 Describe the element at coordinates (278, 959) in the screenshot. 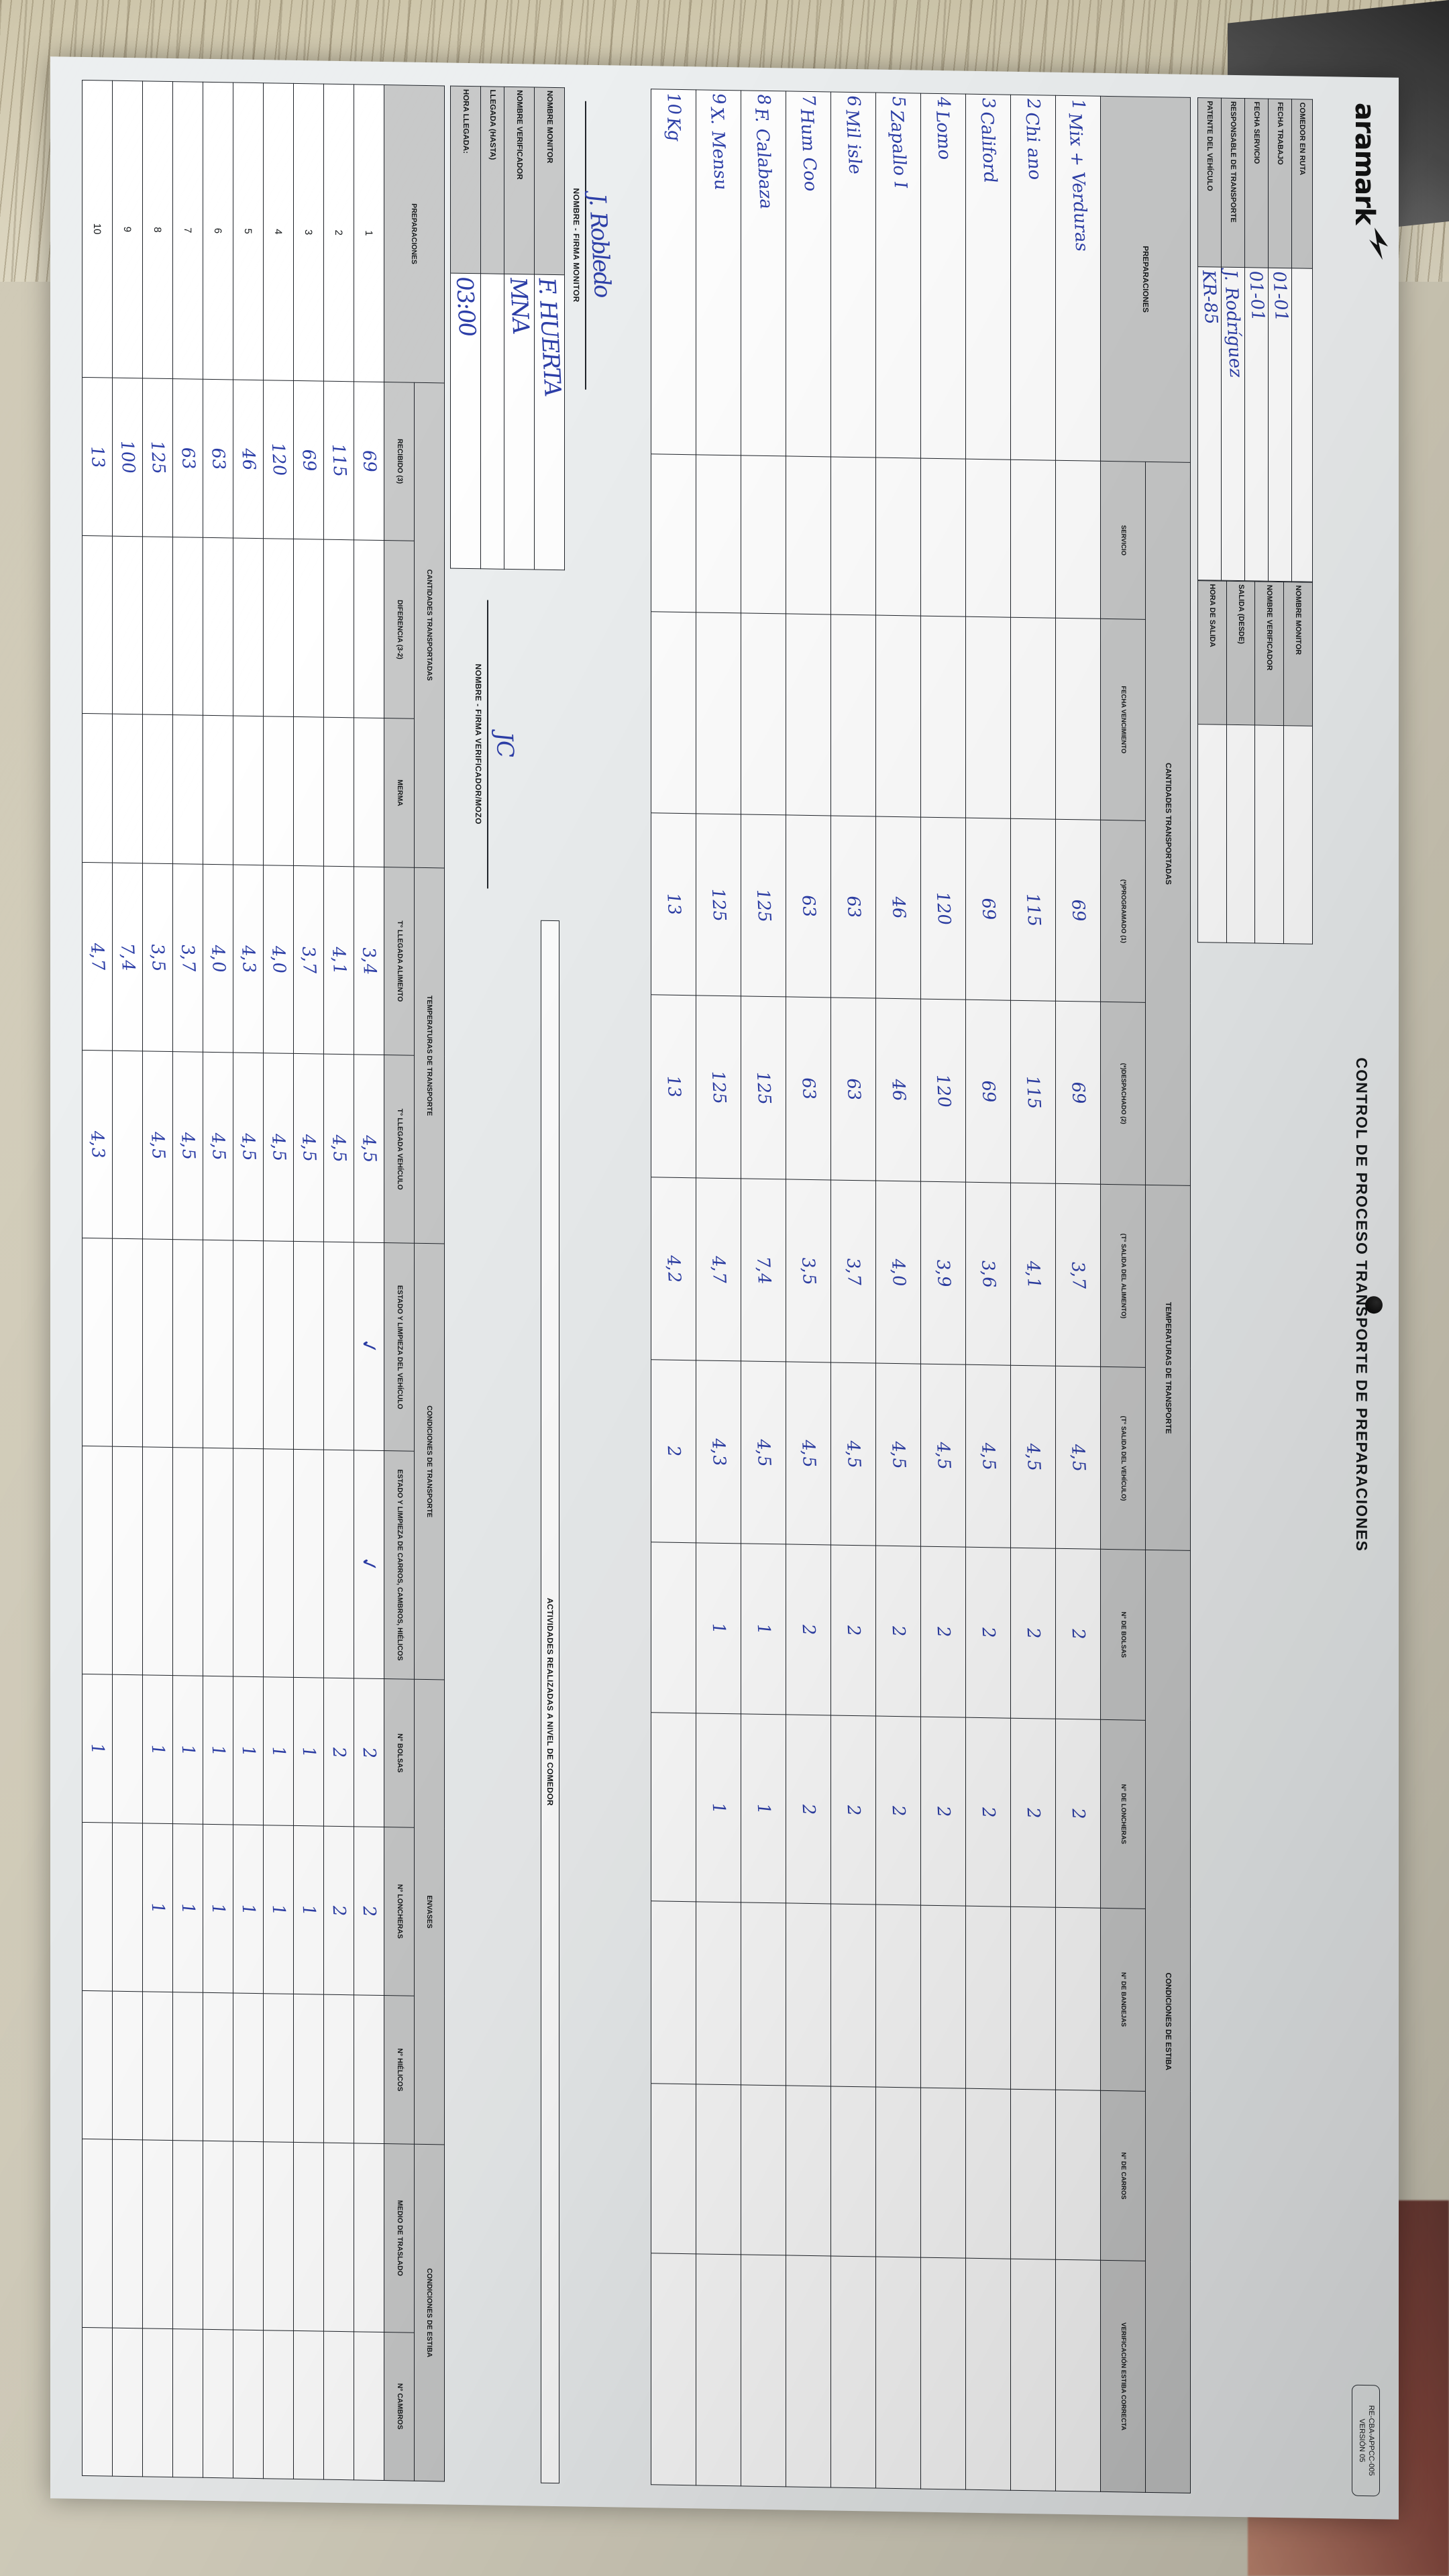

I see `cell-t-llegada-alimento: 4,0` at that location.